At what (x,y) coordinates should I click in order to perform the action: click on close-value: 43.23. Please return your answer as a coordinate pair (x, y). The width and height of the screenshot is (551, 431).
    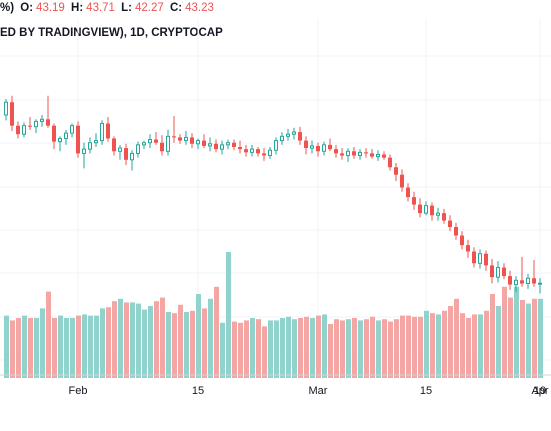
    Looking at the image, I should click on (199, 8).